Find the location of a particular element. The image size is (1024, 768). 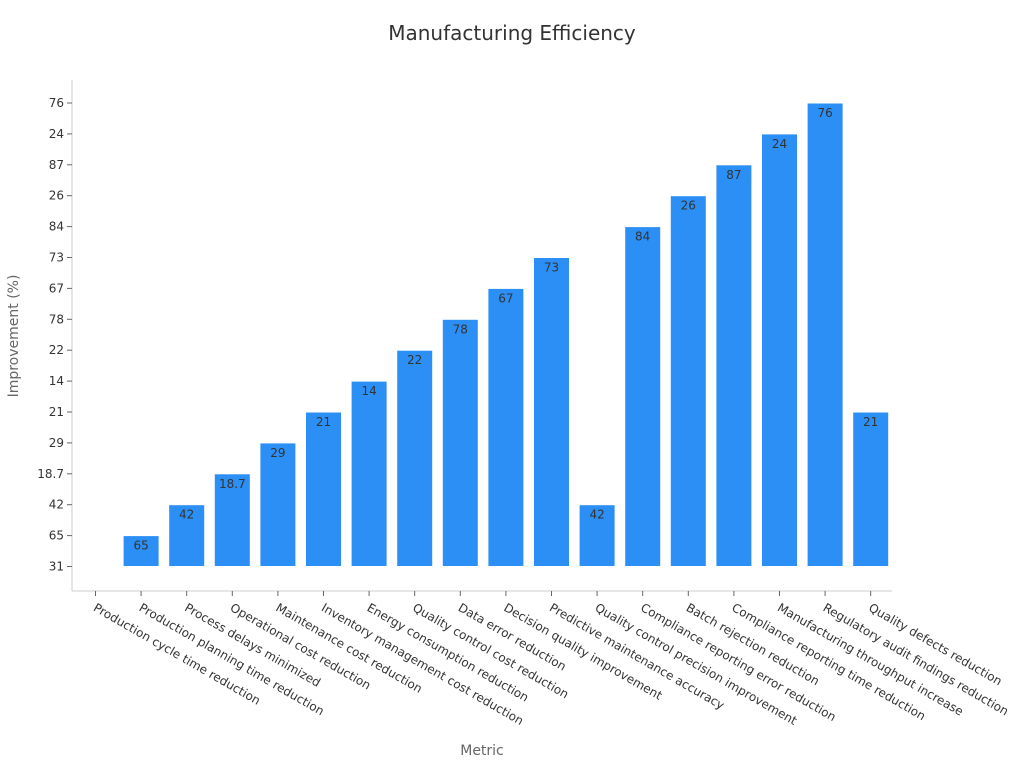

bar-value-label: 29 is located at coordinates (277, 453).